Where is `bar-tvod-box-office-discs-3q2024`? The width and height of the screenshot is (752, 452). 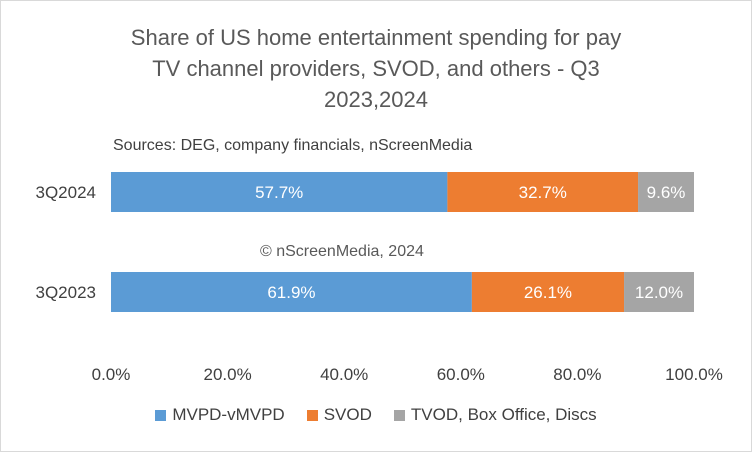
bar-tvod-box-office-discs-3q2024 is located at coordinates (666, 192).